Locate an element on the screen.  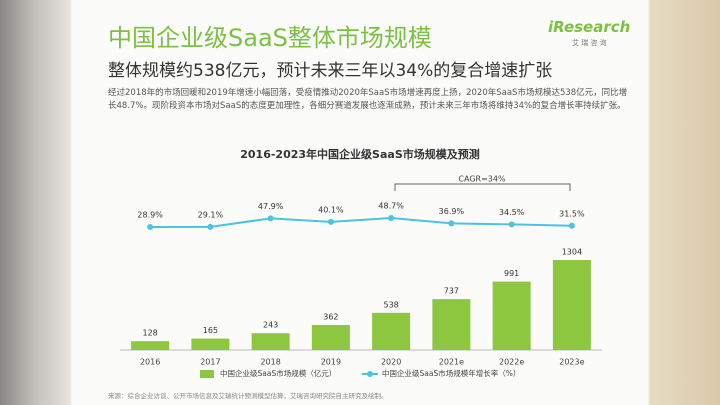
logo: iResearch is located at coordinates (589, 27).